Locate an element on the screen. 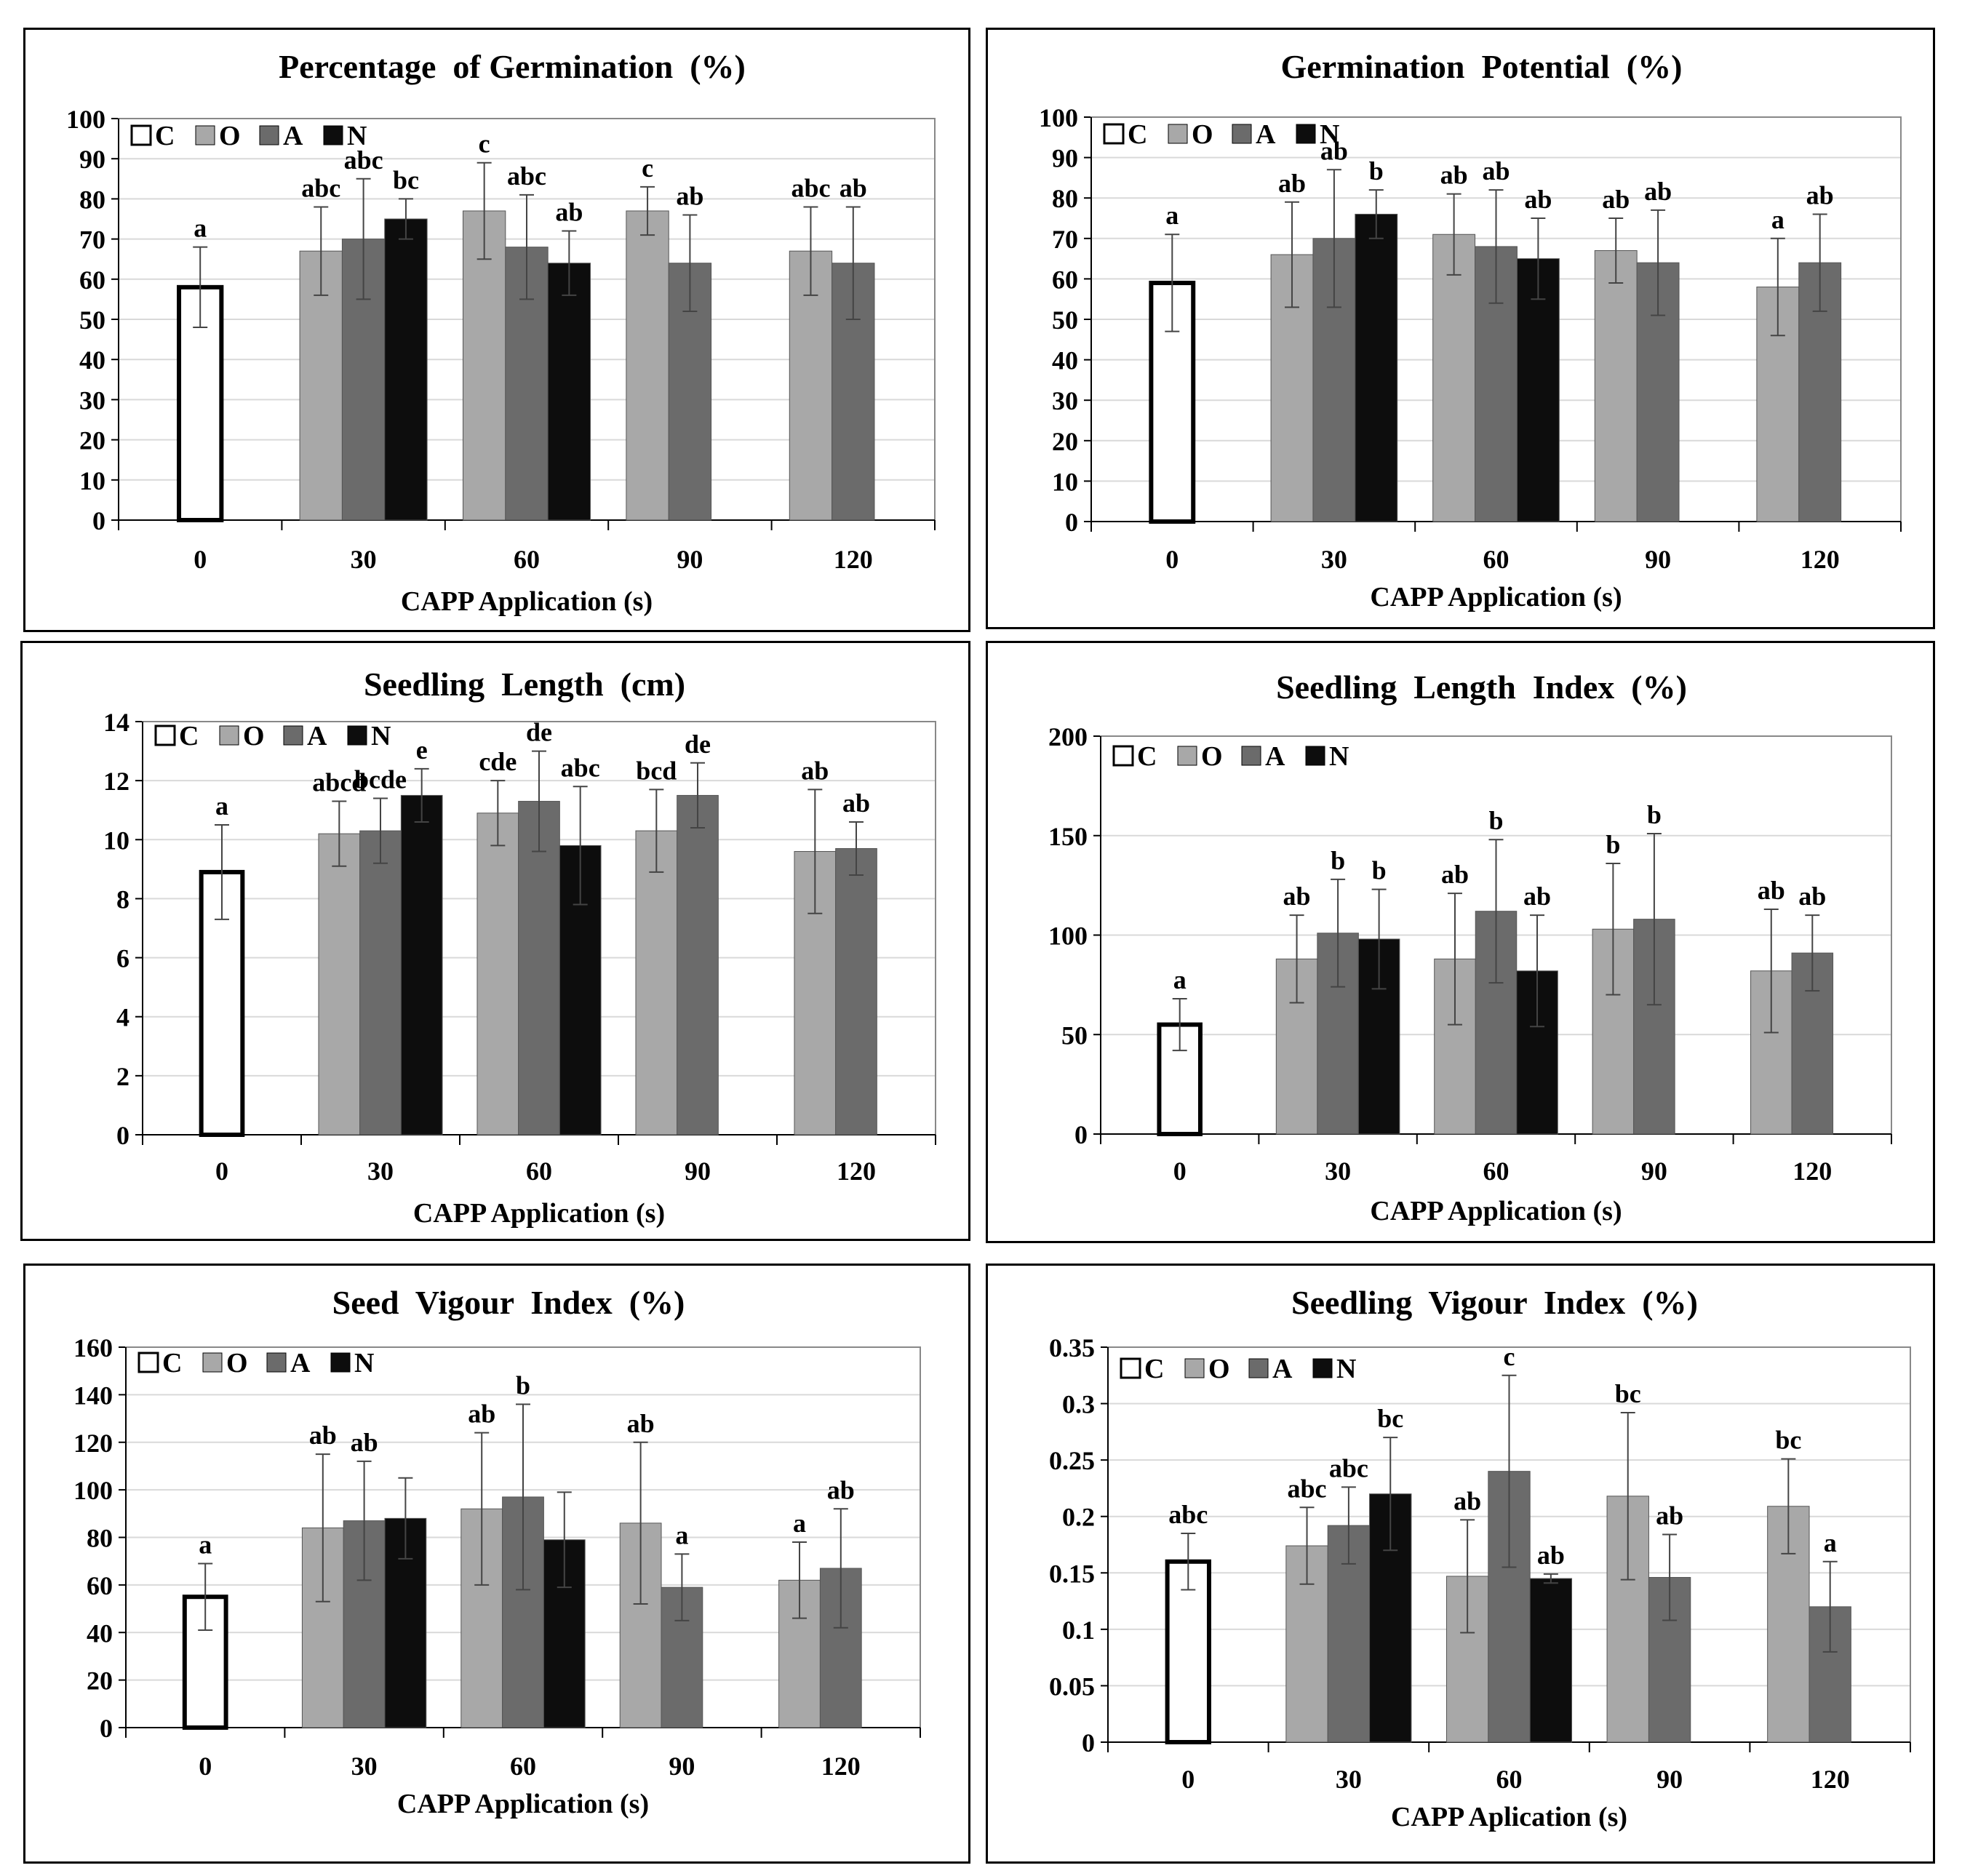  y-tick-label: 90 is located at coordinates (1065, 159).